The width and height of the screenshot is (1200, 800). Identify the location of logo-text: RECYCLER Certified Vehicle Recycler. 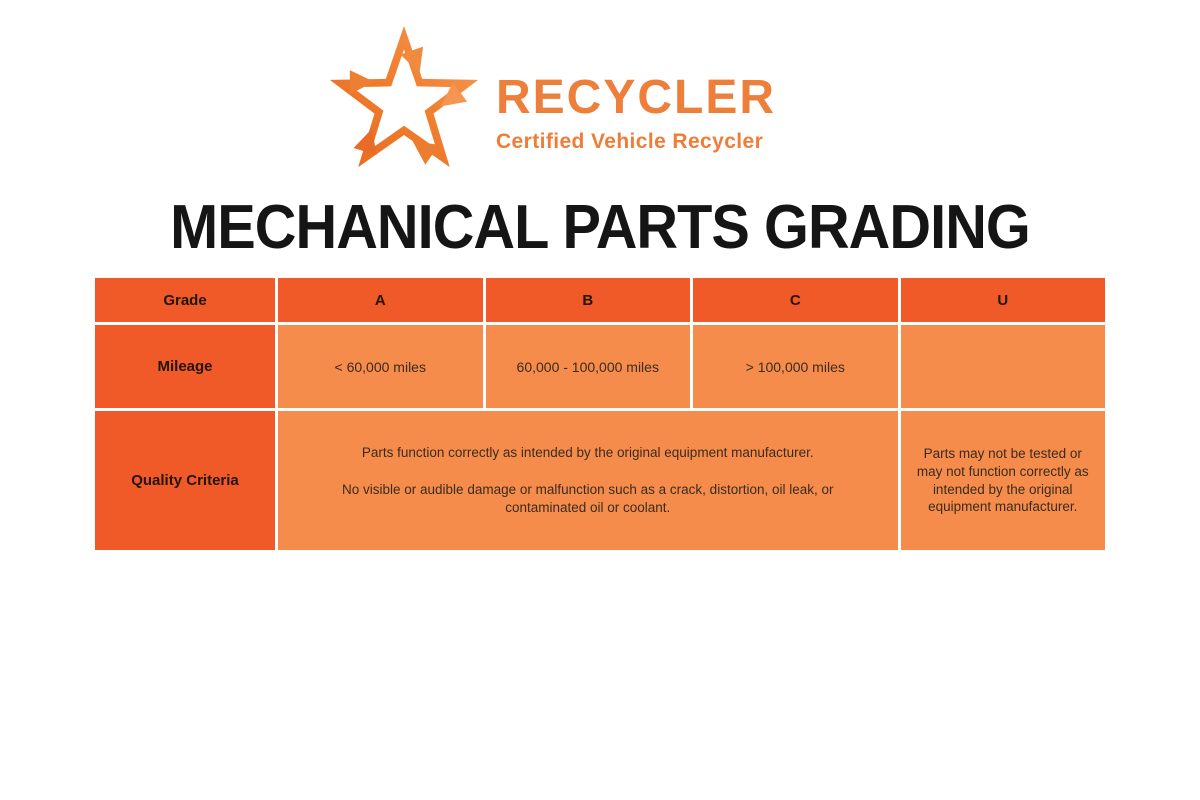
(636, 114).